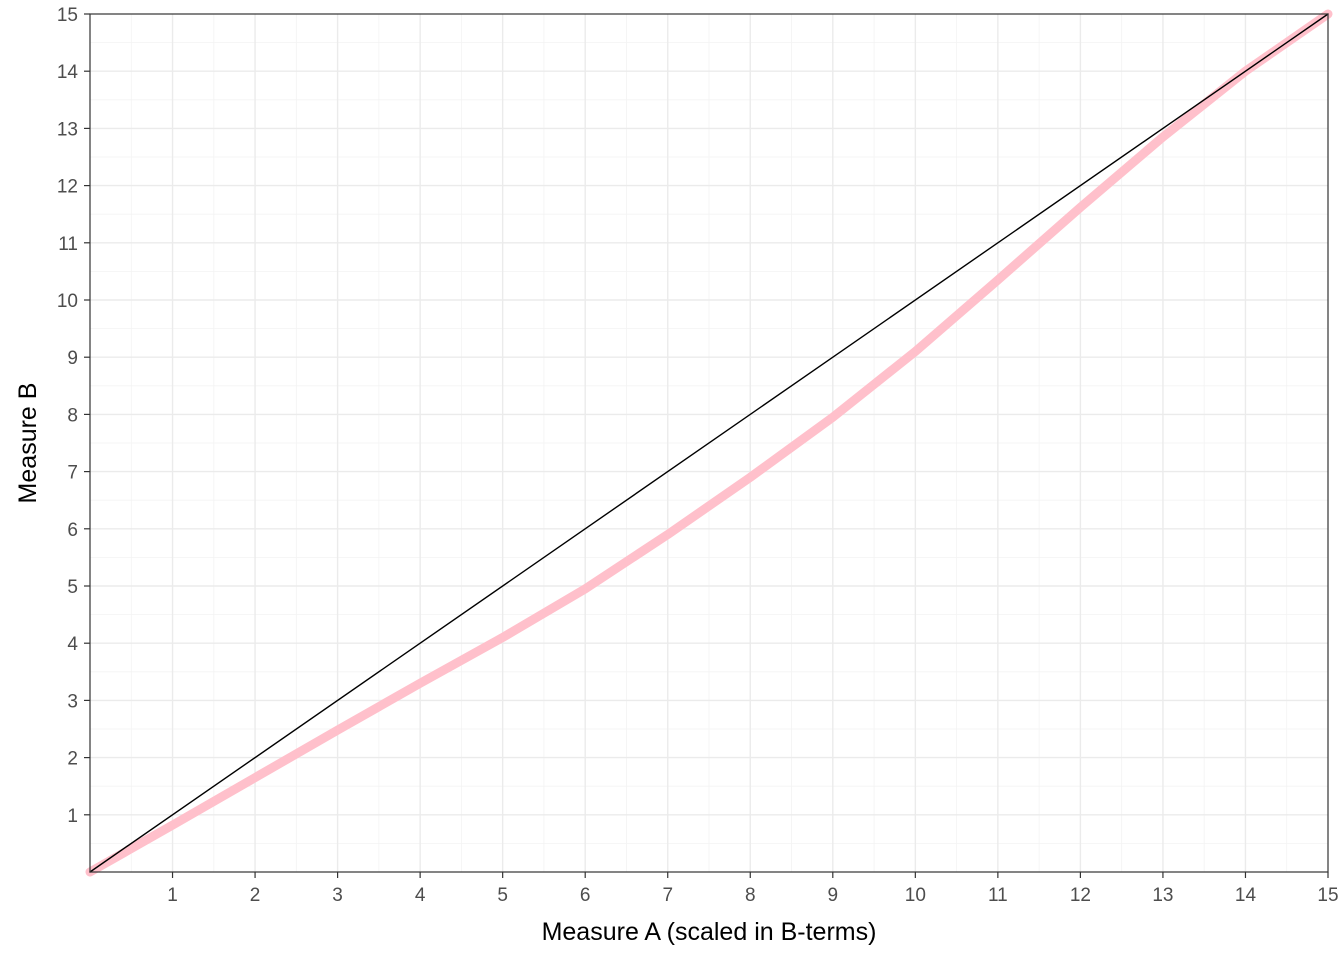 This screenshot has width=1344, height=960. Describe the element at coordinates (998, 895) in the screenshot. I see `x-tick-label: 11` at that location.